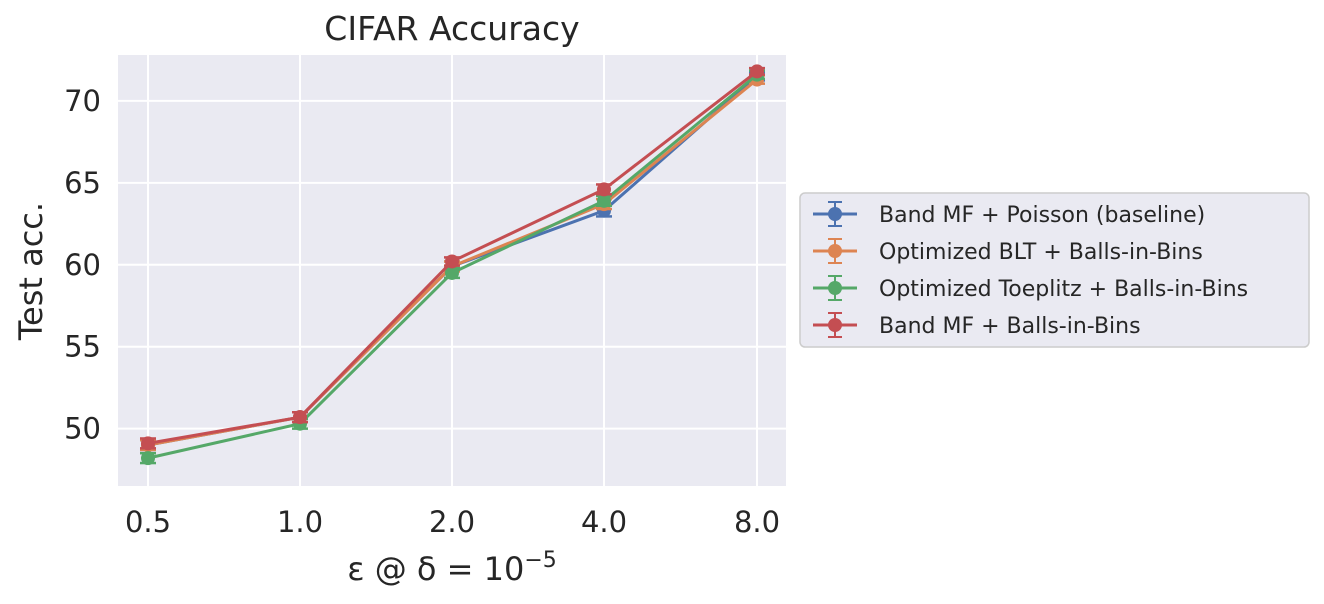 The height and width of the screenshot is (604, 1324). Describe the element at coordinates (540, 560) in the screenshot. I see `x-axis-title-exponent: −5` at that location.